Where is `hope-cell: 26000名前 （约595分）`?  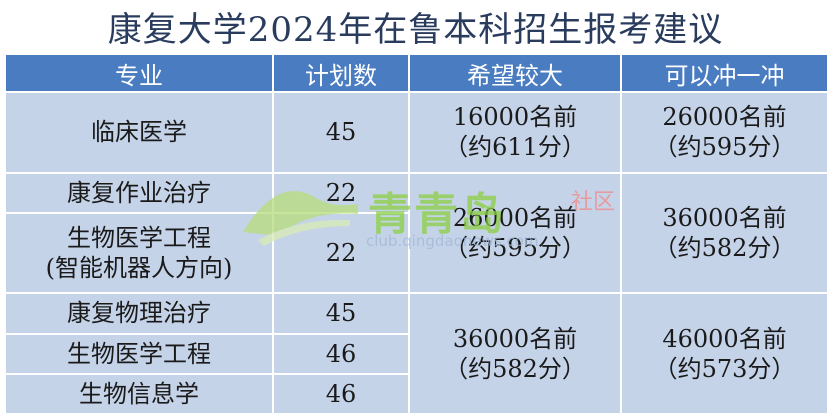
hope-cell: 26000名前 （约595分） is located at coordinates (515, 233).